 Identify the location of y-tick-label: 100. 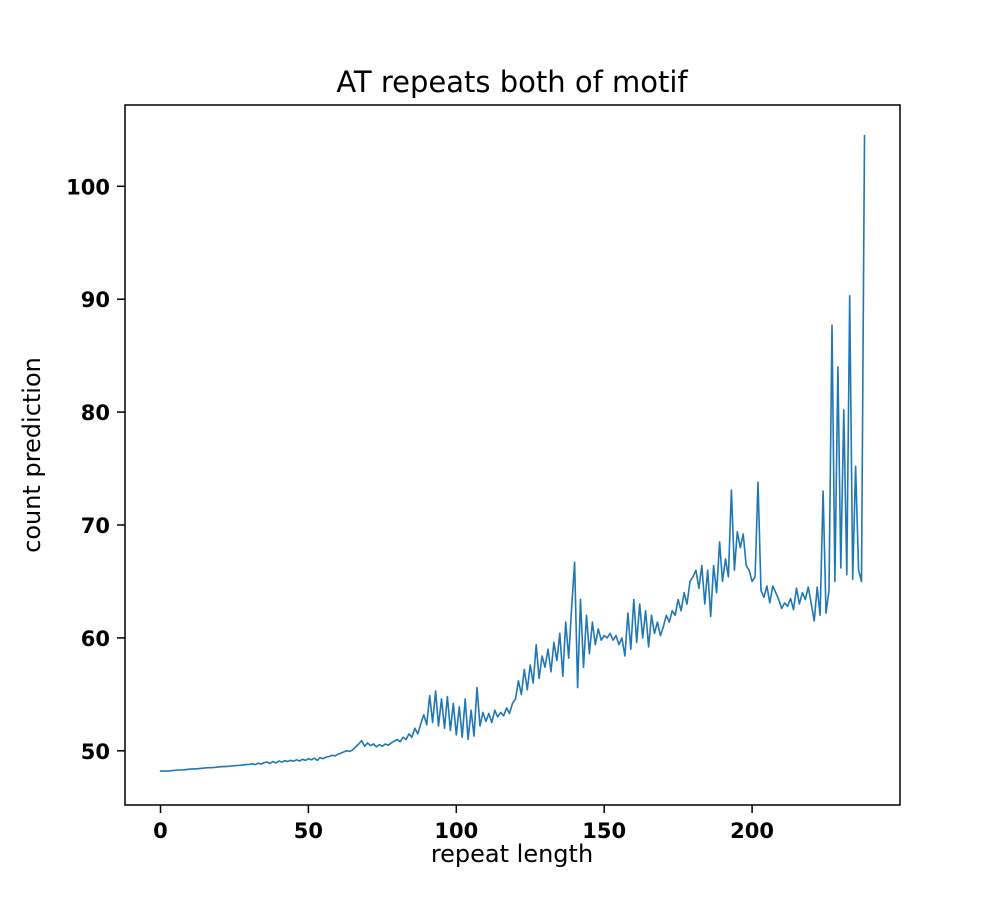
(88, 187).